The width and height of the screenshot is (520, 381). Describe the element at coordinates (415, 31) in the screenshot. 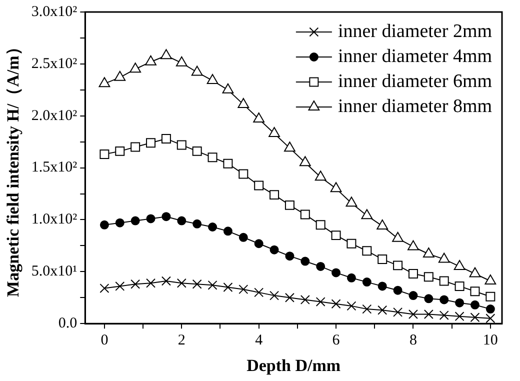

I see `legend-label: inner diameter 2mm` at that location.